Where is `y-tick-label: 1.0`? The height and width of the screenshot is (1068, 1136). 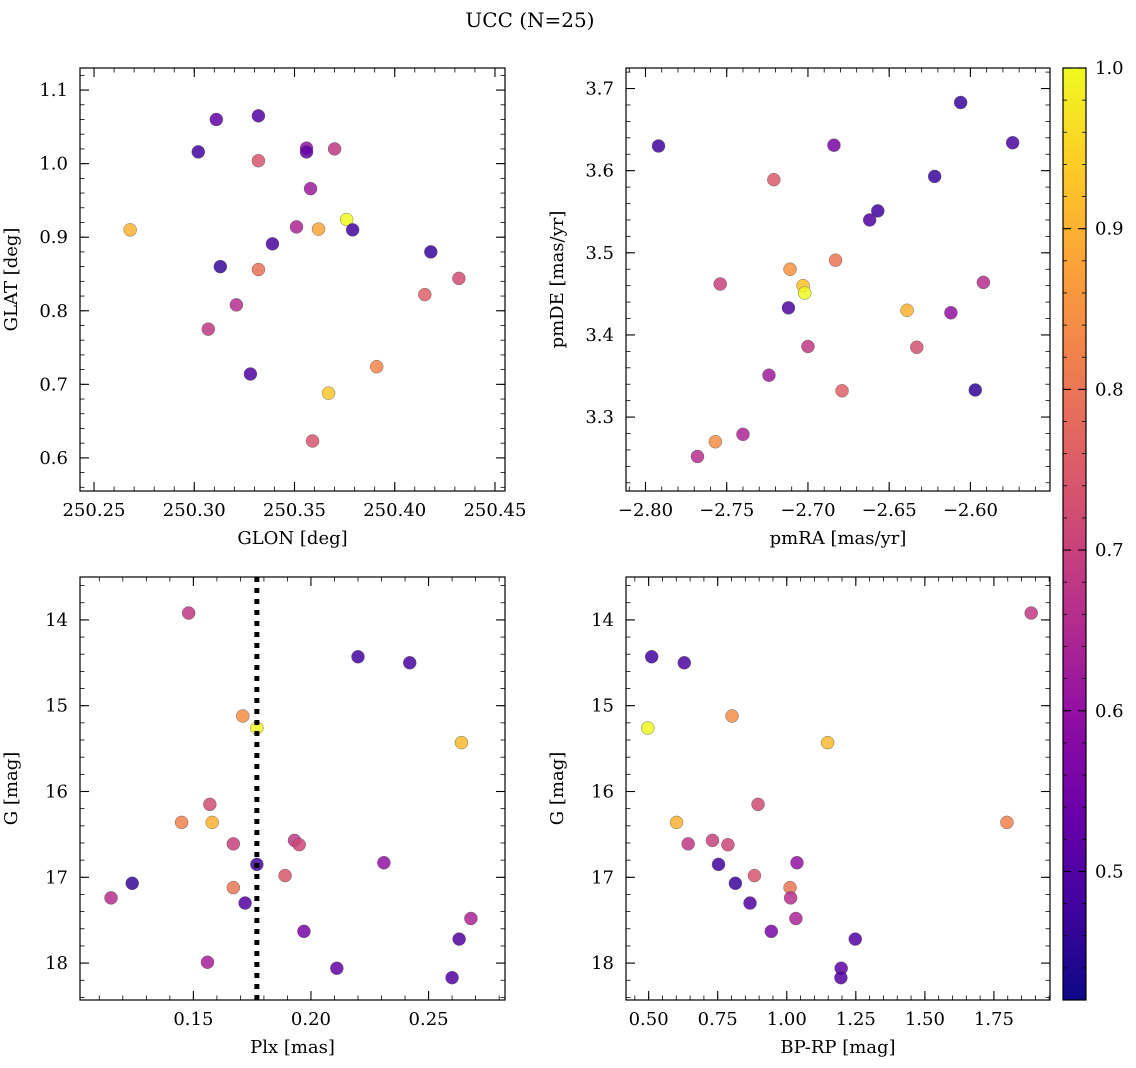 y-tick-label: 1.0 is located at coordinates (53, 164).